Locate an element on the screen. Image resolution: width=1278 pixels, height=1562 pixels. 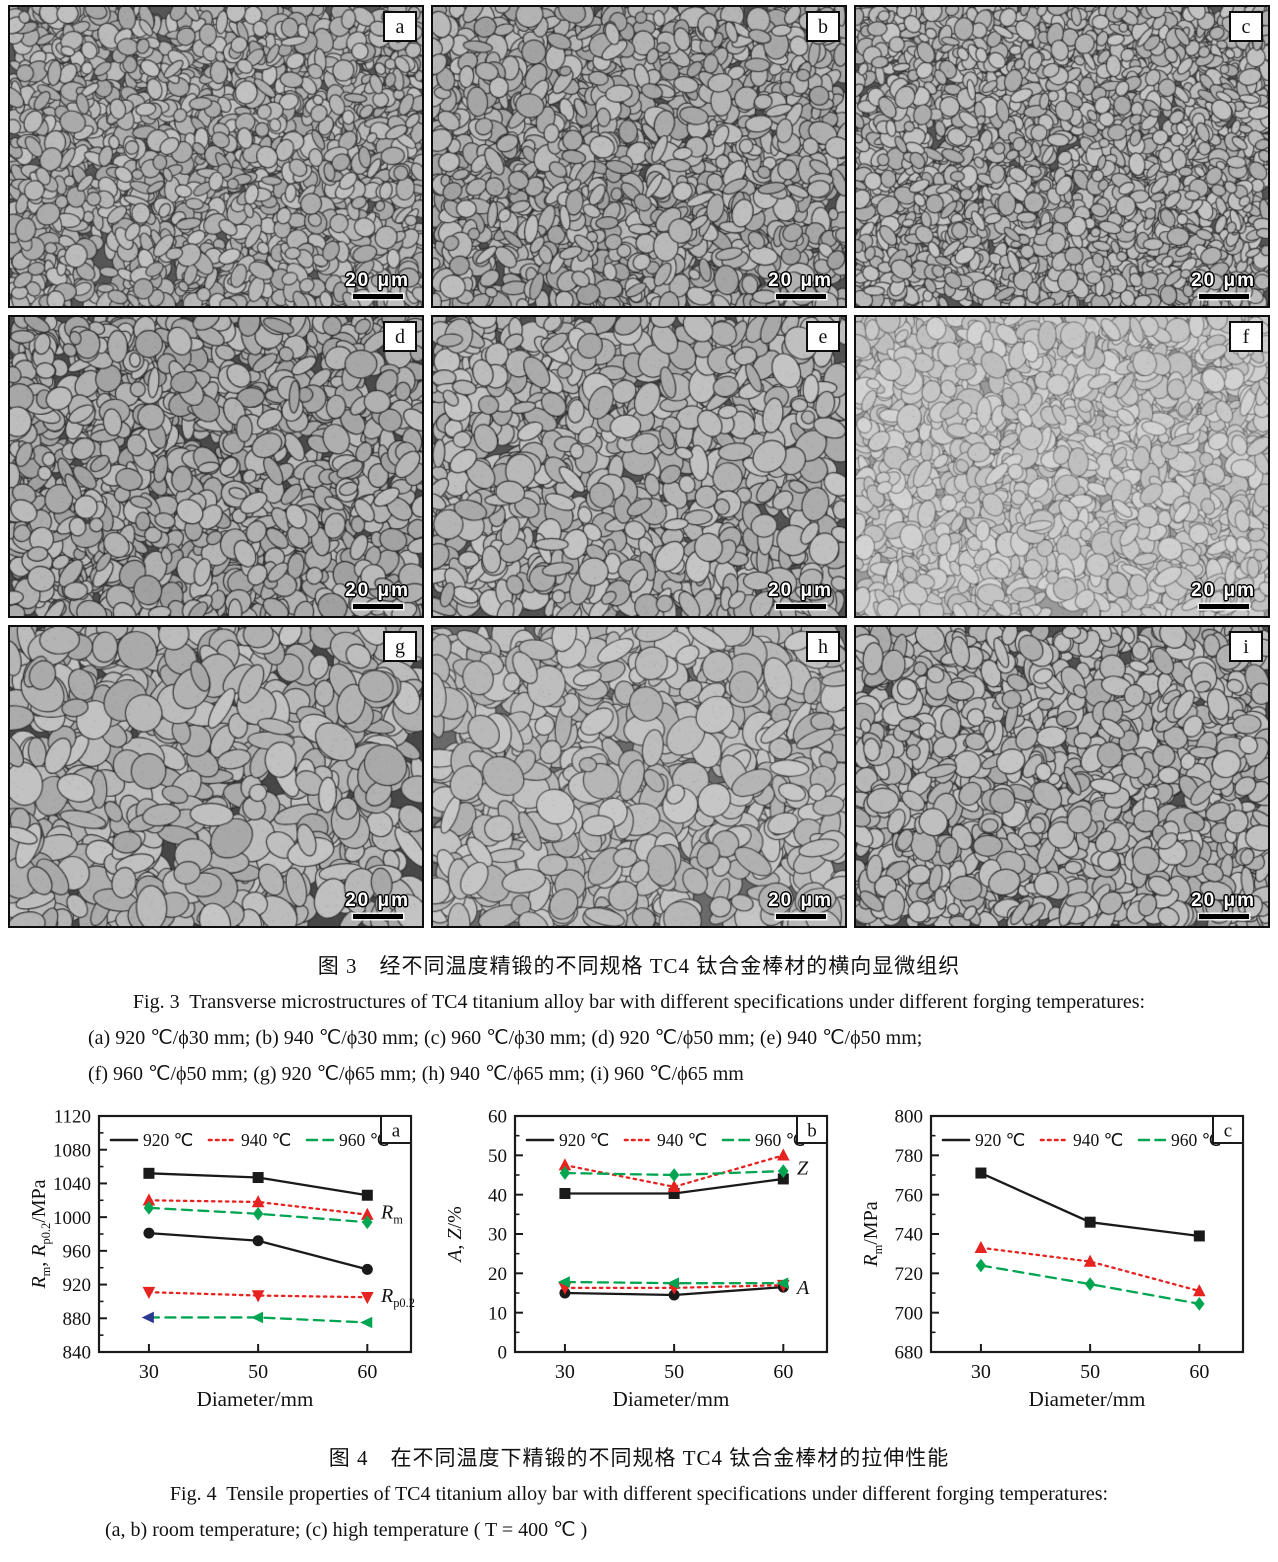
svg-text: 1080 is located at coordinates (72, 1150).